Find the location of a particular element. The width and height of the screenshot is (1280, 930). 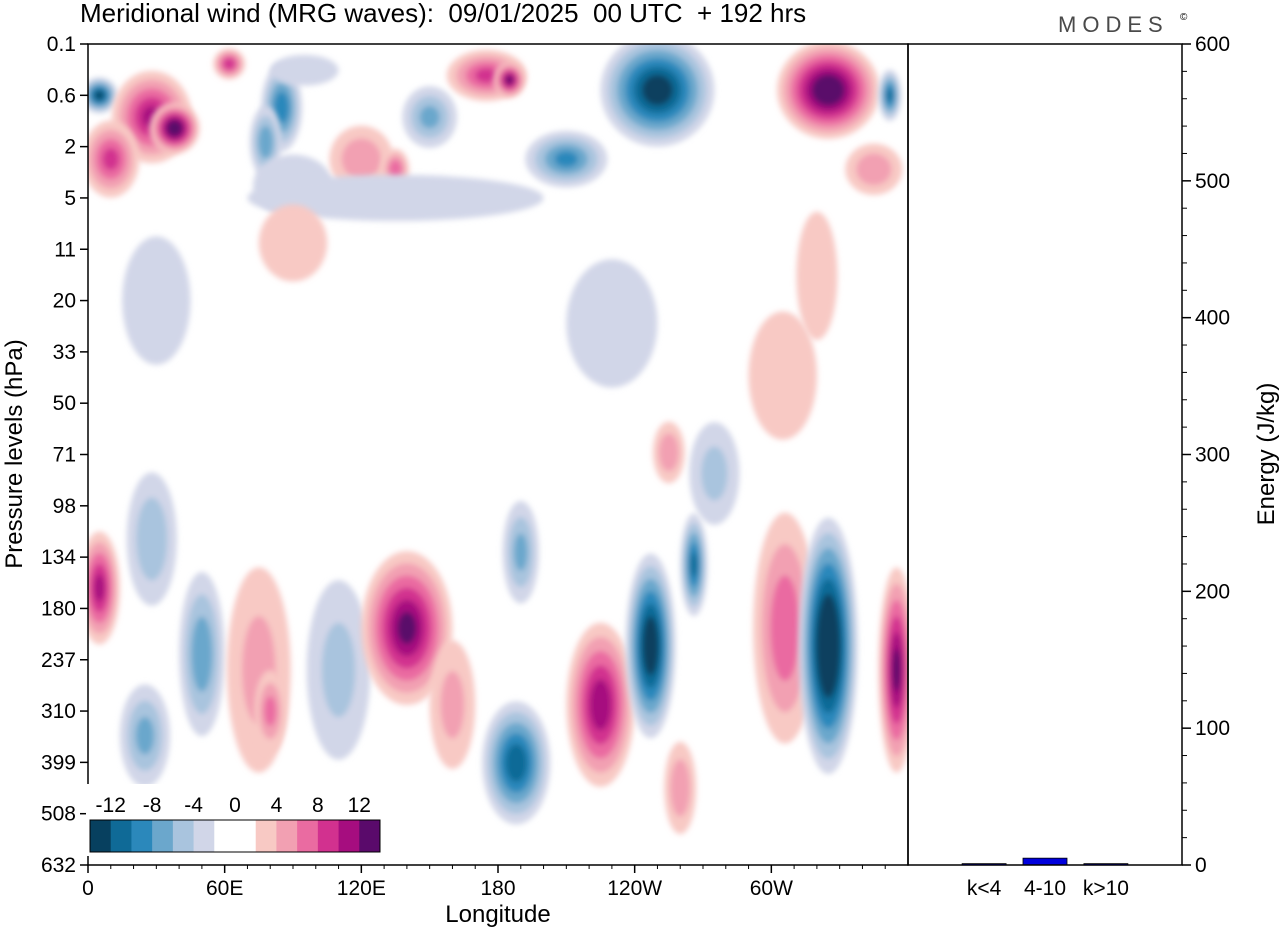

x-tick-label: 60E is located at coordinates (224, 888).